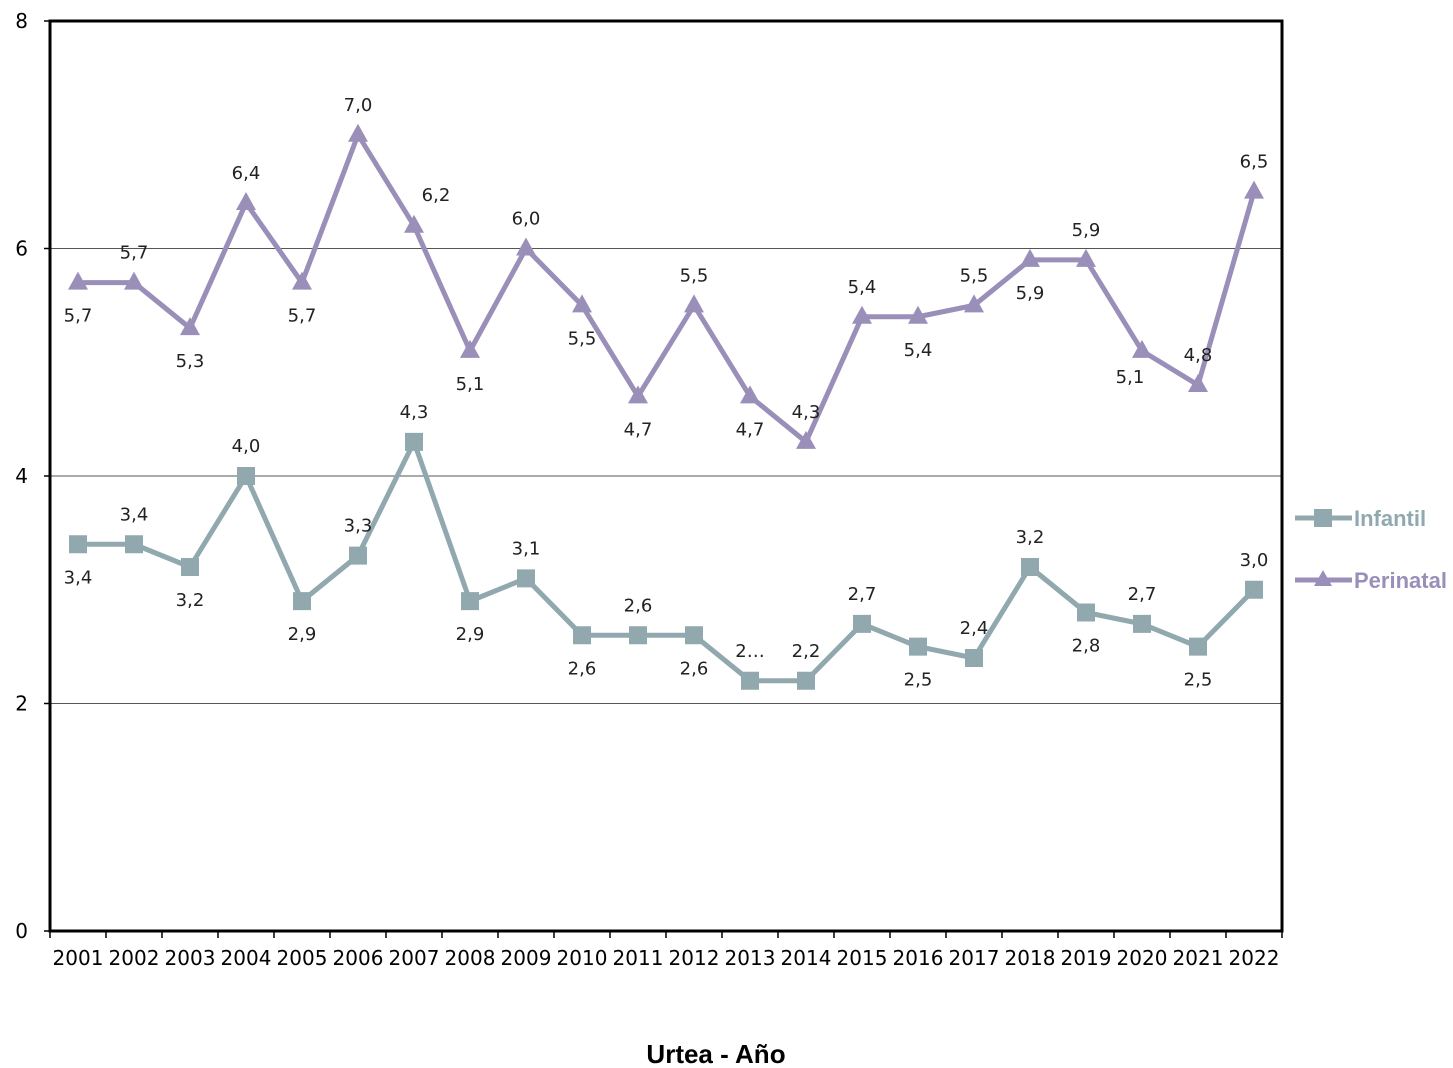  What do you see at coordinates (1254, 958) in the screenshot?
I see `x-tick-label: 2022` at bounding box center [1254, 958].